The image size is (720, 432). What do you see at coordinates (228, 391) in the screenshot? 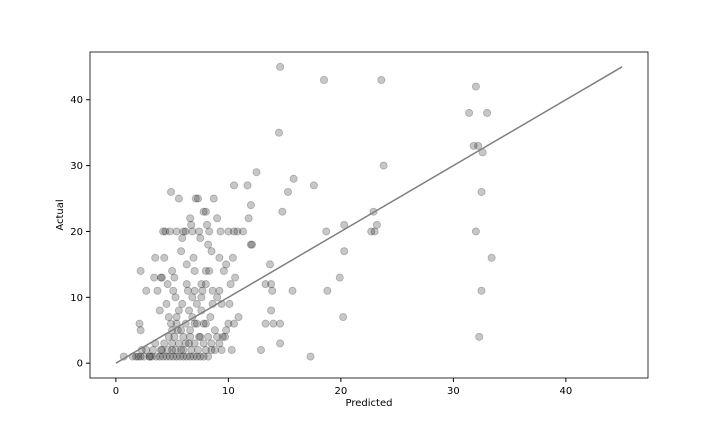
I see `x-tick-label: 10` at bounding box center [228, 391].